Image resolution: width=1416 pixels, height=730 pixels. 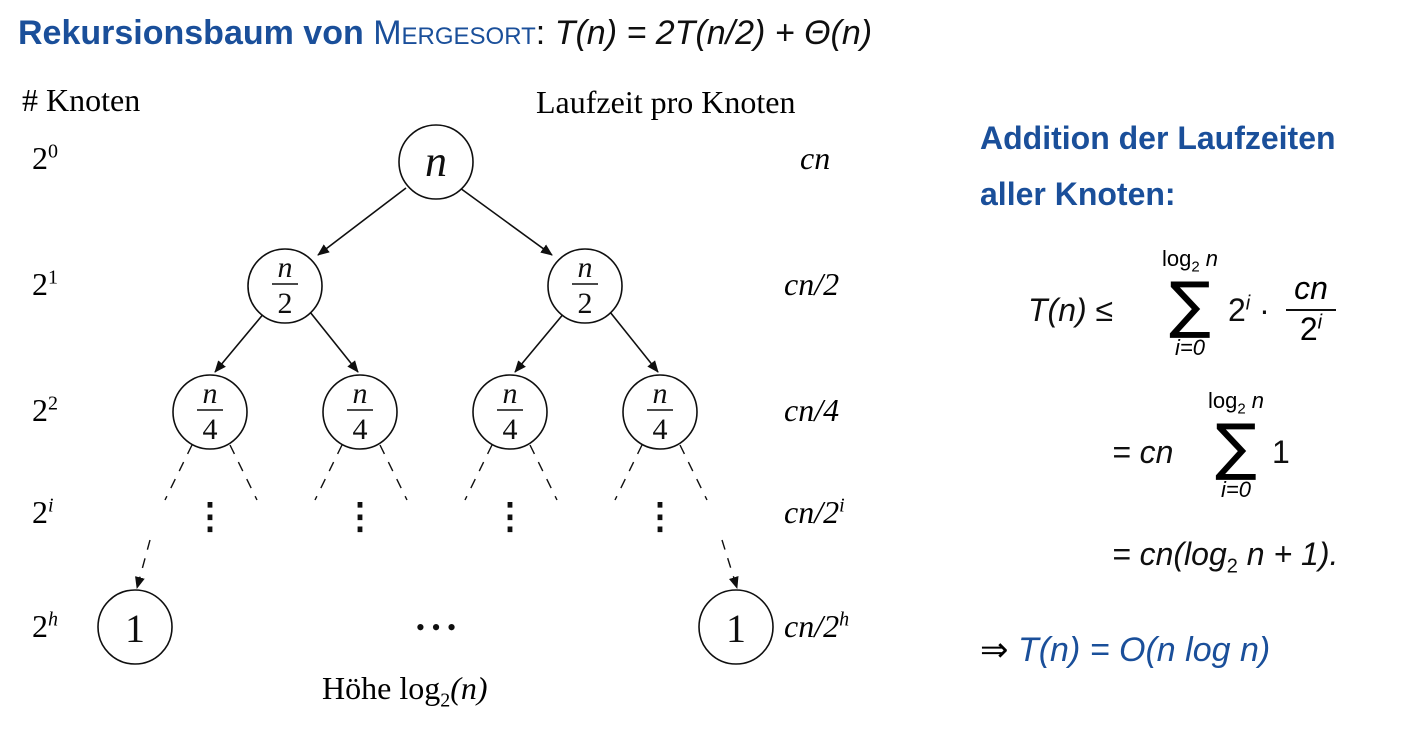 What do you see at coordinates (730, 564) in the screenshot?
I see `edge-to-right-leaf` at bounding box center [730, 564].